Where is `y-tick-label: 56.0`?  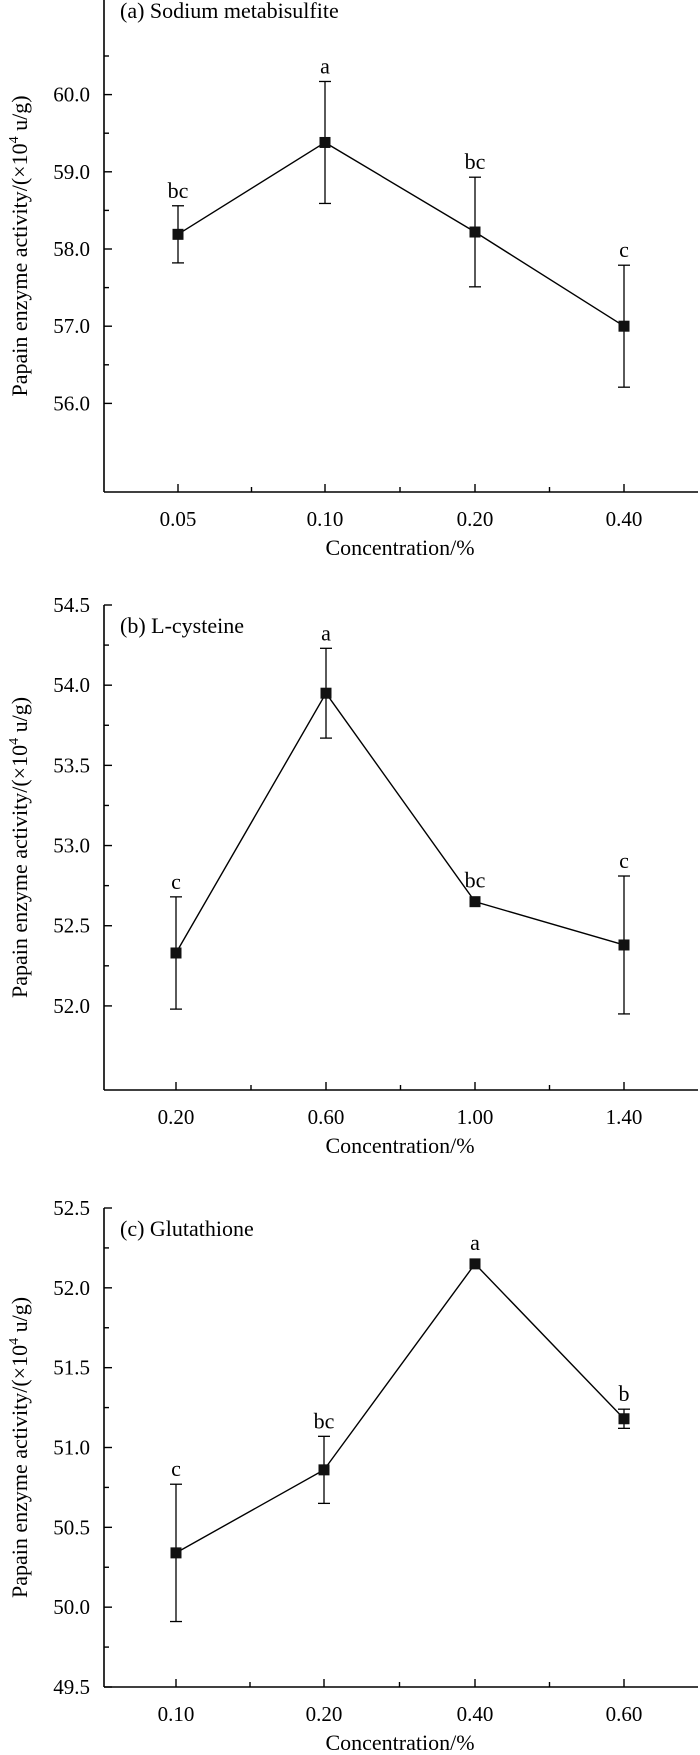 y-tick-label: 56.0 is located at coordinates (71, 403).